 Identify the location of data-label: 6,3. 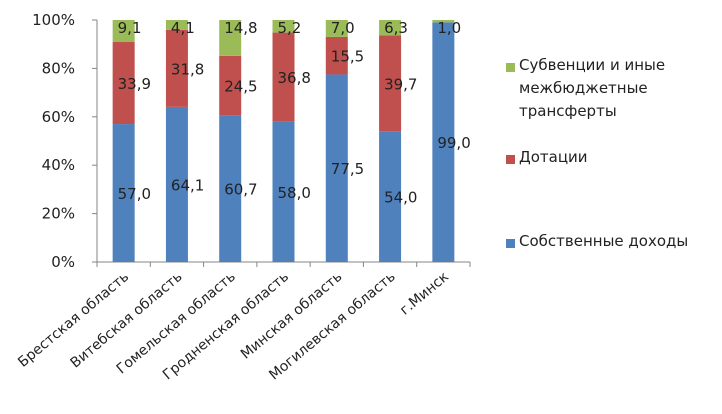
(396, 28).